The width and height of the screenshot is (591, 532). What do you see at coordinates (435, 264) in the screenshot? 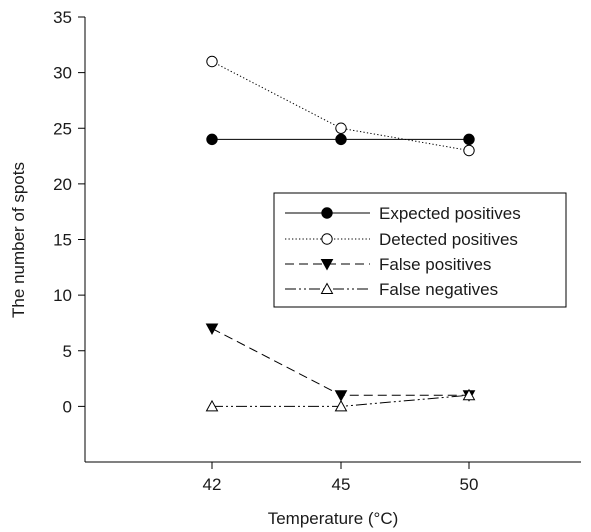
I see `legend-label: False positives` at bounding box center [435, 264].